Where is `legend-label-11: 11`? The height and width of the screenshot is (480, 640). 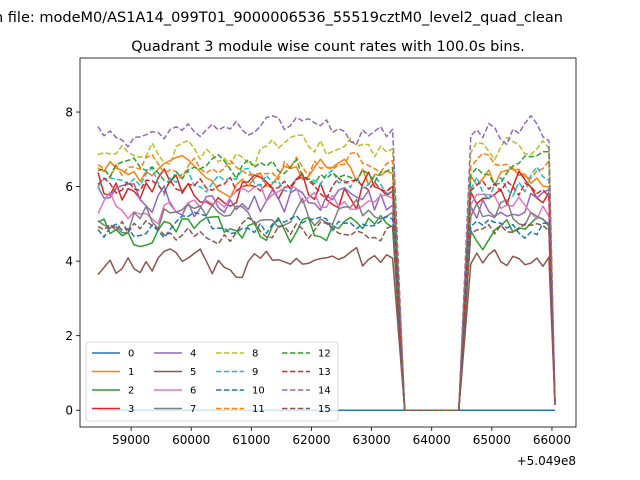
legend-label-11: 11 is located at coordinates (258, 409).